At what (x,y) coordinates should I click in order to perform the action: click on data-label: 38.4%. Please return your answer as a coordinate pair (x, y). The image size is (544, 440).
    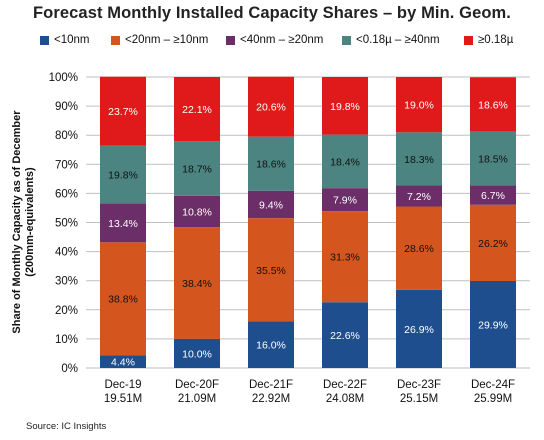
    Looking at the image, I should click on (197, 284).